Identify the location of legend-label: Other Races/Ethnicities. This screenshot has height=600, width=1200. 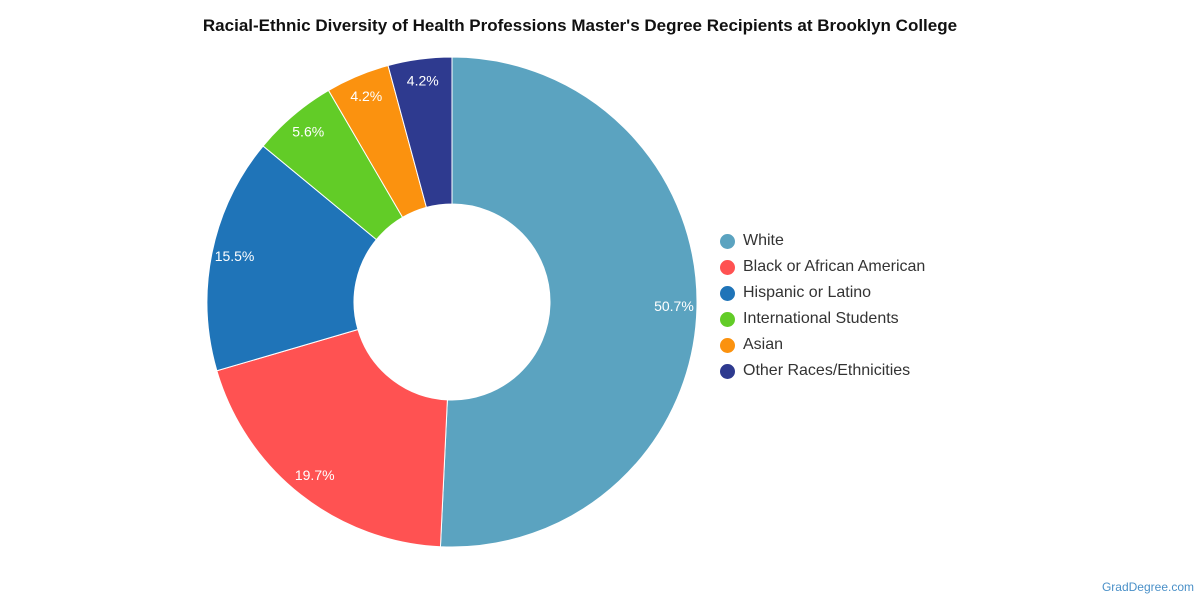
(827, 370).